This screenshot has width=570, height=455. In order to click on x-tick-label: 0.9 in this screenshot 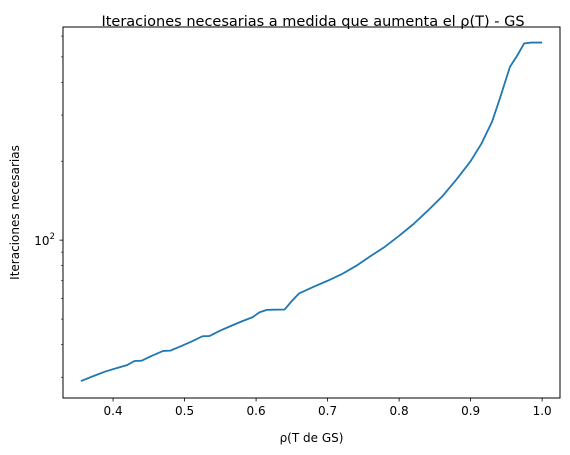, I will do `click(470, 411)`.